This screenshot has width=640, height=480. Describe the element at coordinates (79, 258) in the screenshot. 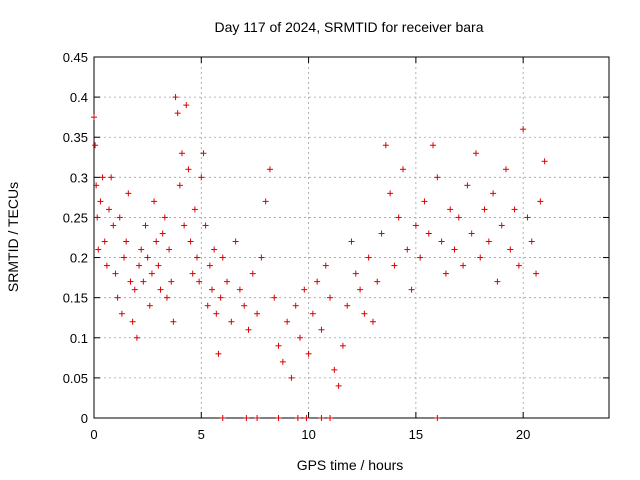

I see `y-tick-label: 0.2` at that location.